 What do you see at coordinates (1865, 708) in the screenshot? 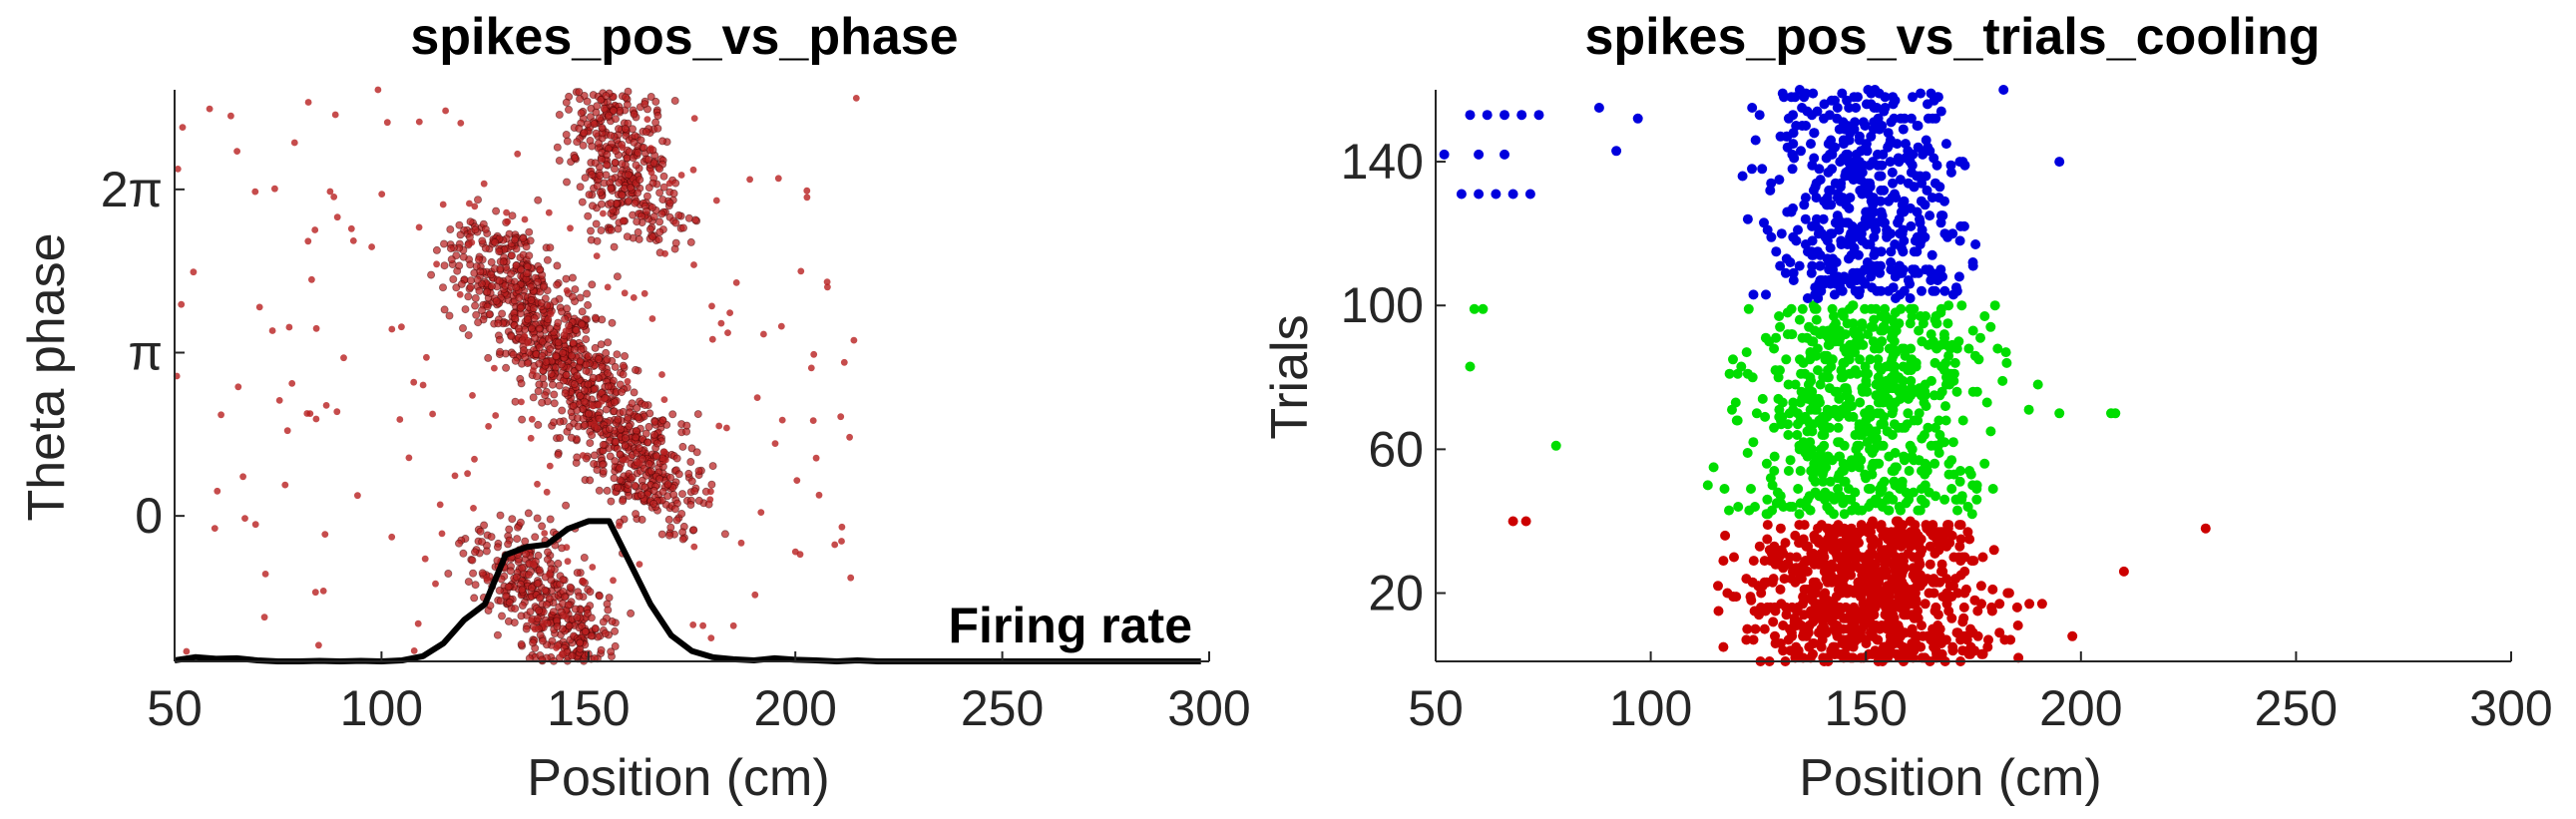
I see `x-tick-label: 150` at bounding box center [1865, 708].